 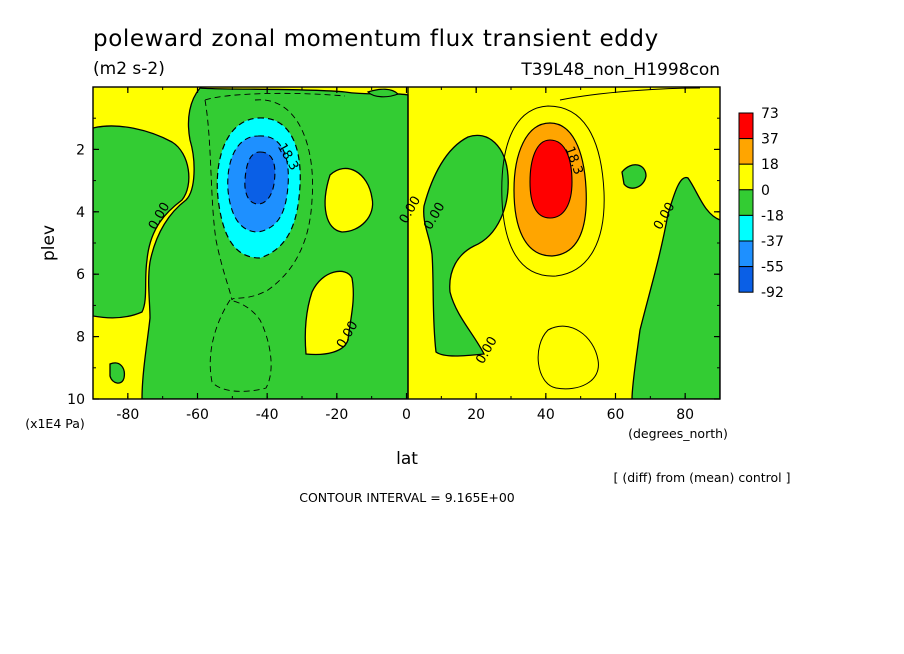 I want to click on contour-line-negative-top, so click(x=275, y=96).